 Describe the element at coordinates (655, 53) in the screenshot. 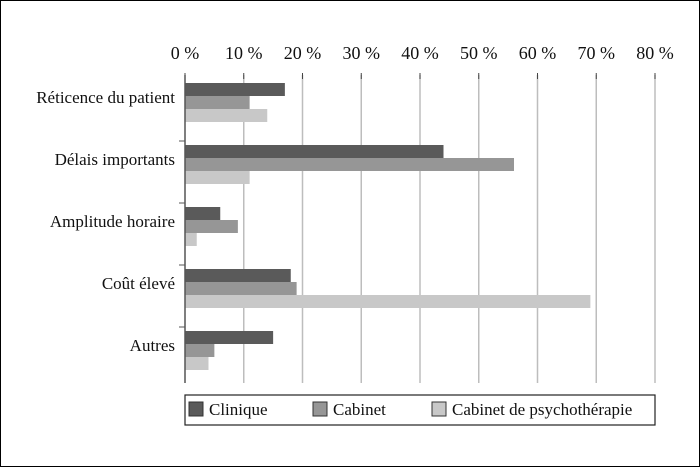

I see `x-tick-label: 80 %` at that location.